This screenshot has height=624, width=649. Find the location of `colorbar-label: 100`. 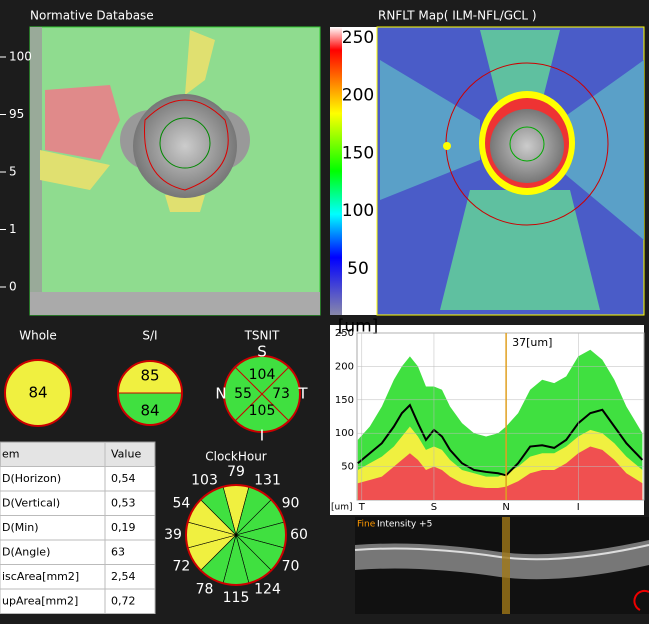

colorbar-label: 100 is located at coordinates (358, 211).